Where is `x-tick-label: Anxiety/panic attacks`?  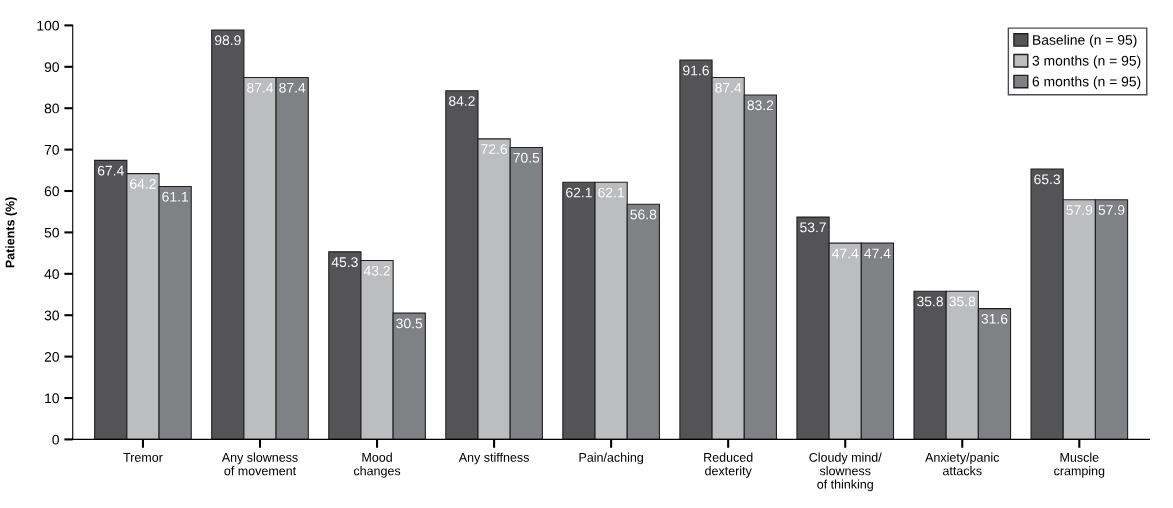
x-tick-label: Anxiety/panic attacks is located at coordinates (962, 464).